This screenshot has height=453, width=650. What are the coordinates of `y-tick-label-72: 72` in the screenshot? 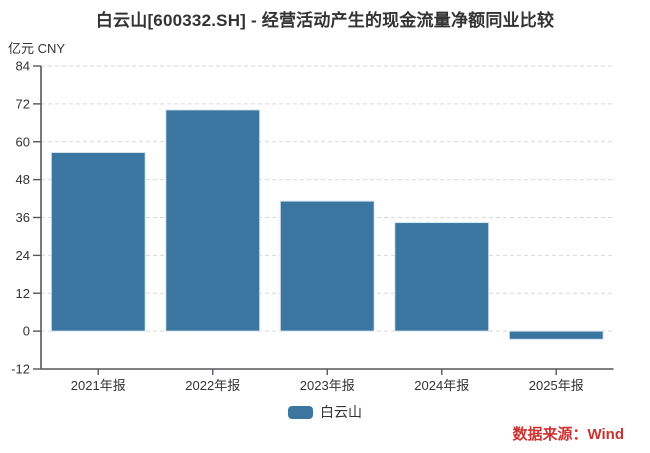 It's located at (23, 103).